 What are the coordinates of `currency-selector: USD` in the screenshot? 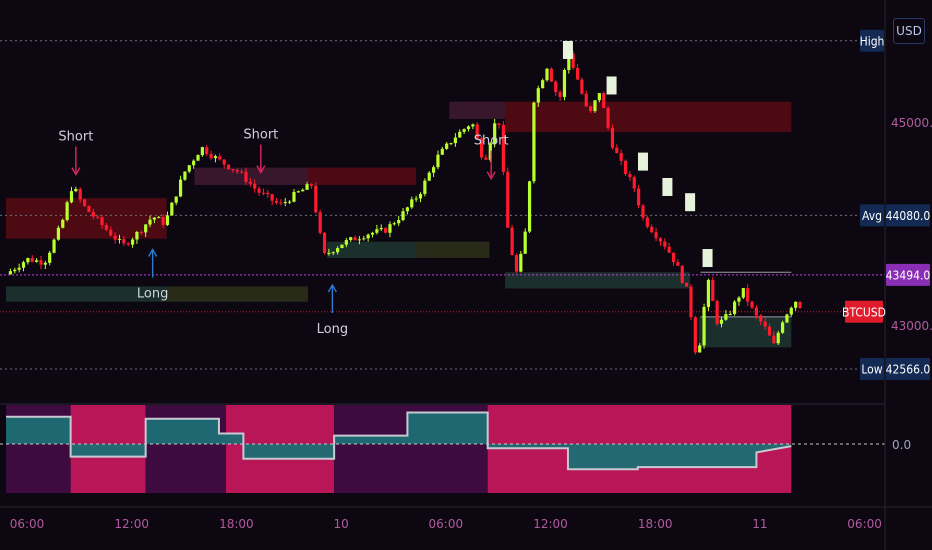 It's located at (909, 31).